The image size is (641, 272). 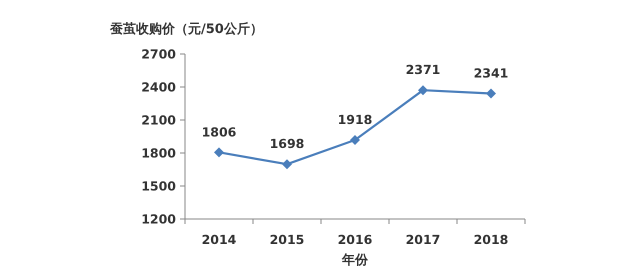 What do you see at coordinates (158, 120) in the screenshot?
I see `y-tick-label: 2100` at bounding box center [158, 120].